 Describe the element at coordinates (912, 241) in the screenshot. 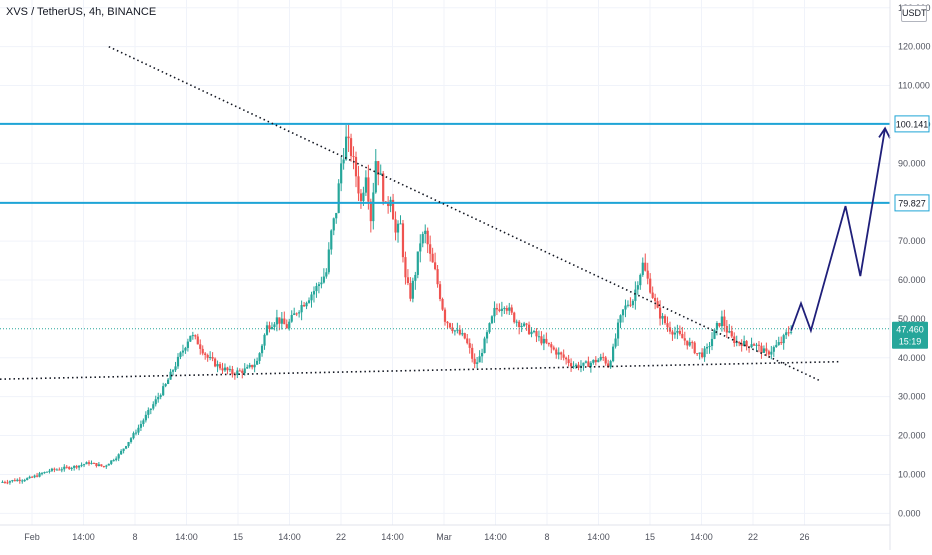

I see `y-tick-label: 70.000` at that location.